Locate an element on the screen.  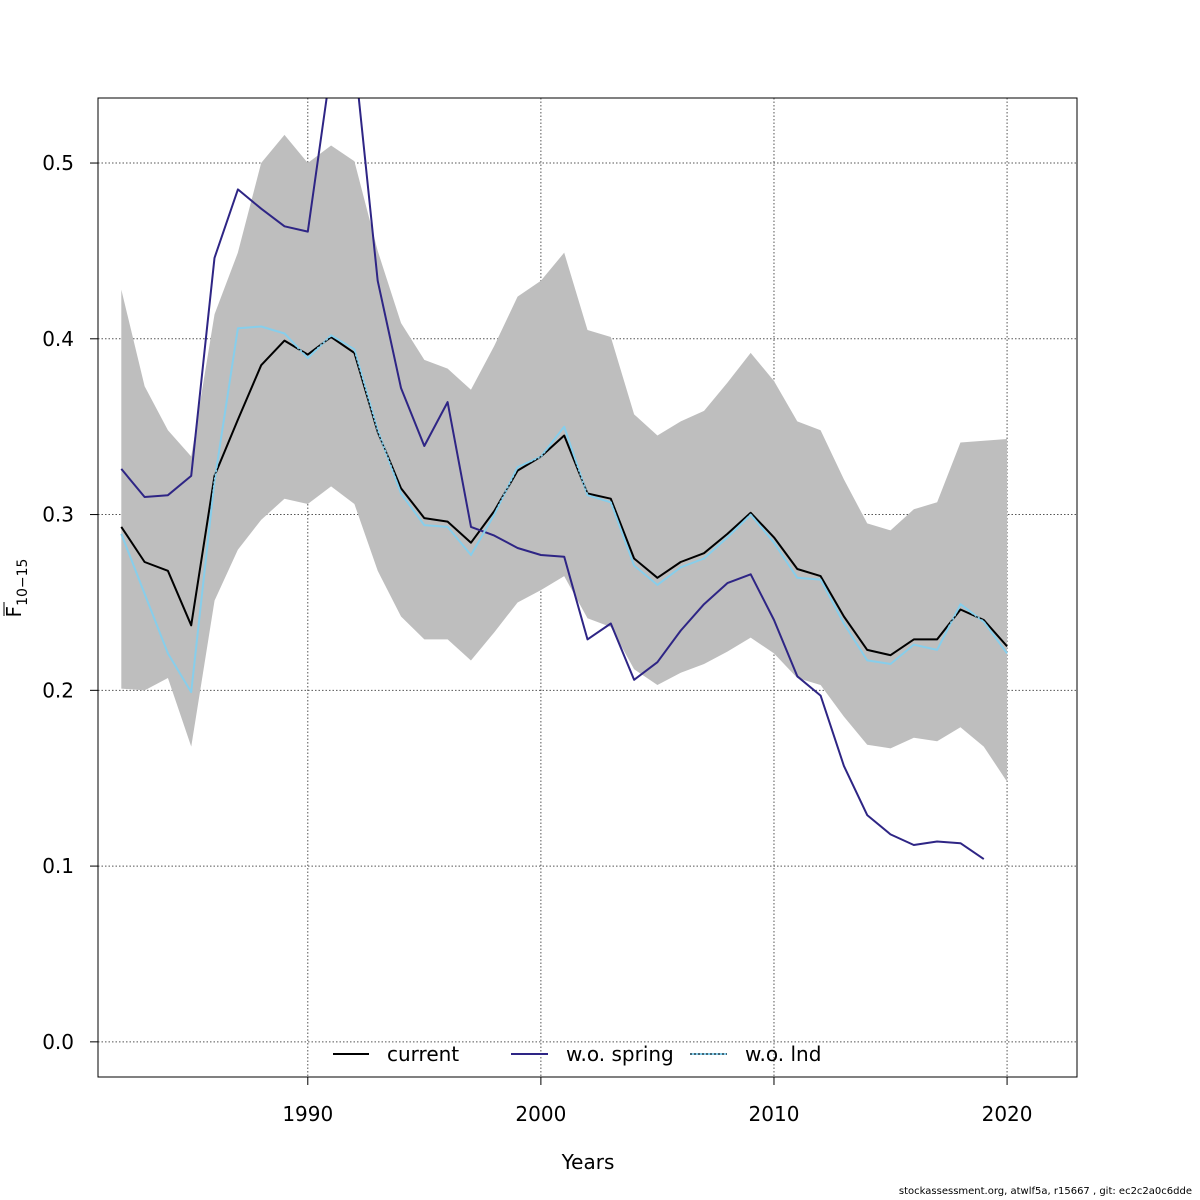
y-axis-title: F10−15 is located at coordinates (16, 588).